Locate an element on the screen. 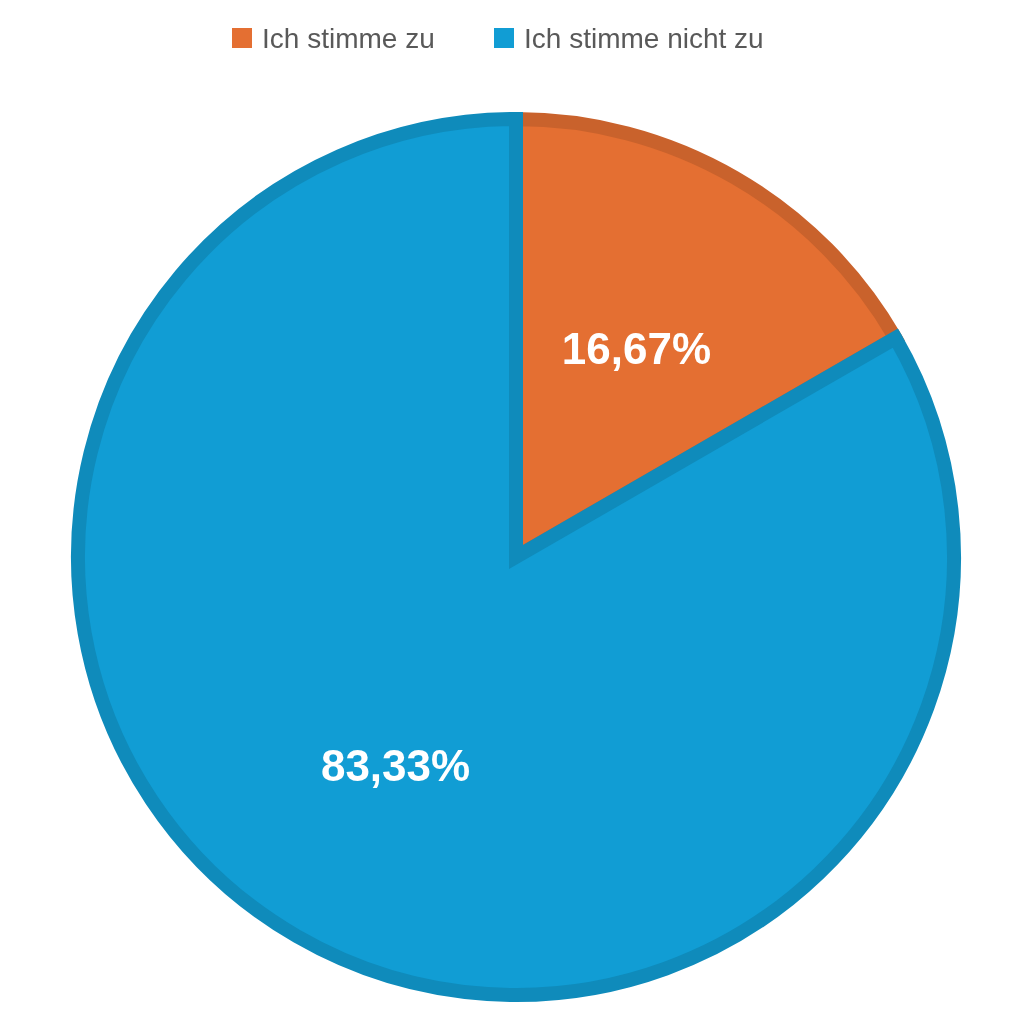 Image resolution: width=1022 pixels, height=1024 pixels. data-label: 83,33% is located at coordinates (395, 766).